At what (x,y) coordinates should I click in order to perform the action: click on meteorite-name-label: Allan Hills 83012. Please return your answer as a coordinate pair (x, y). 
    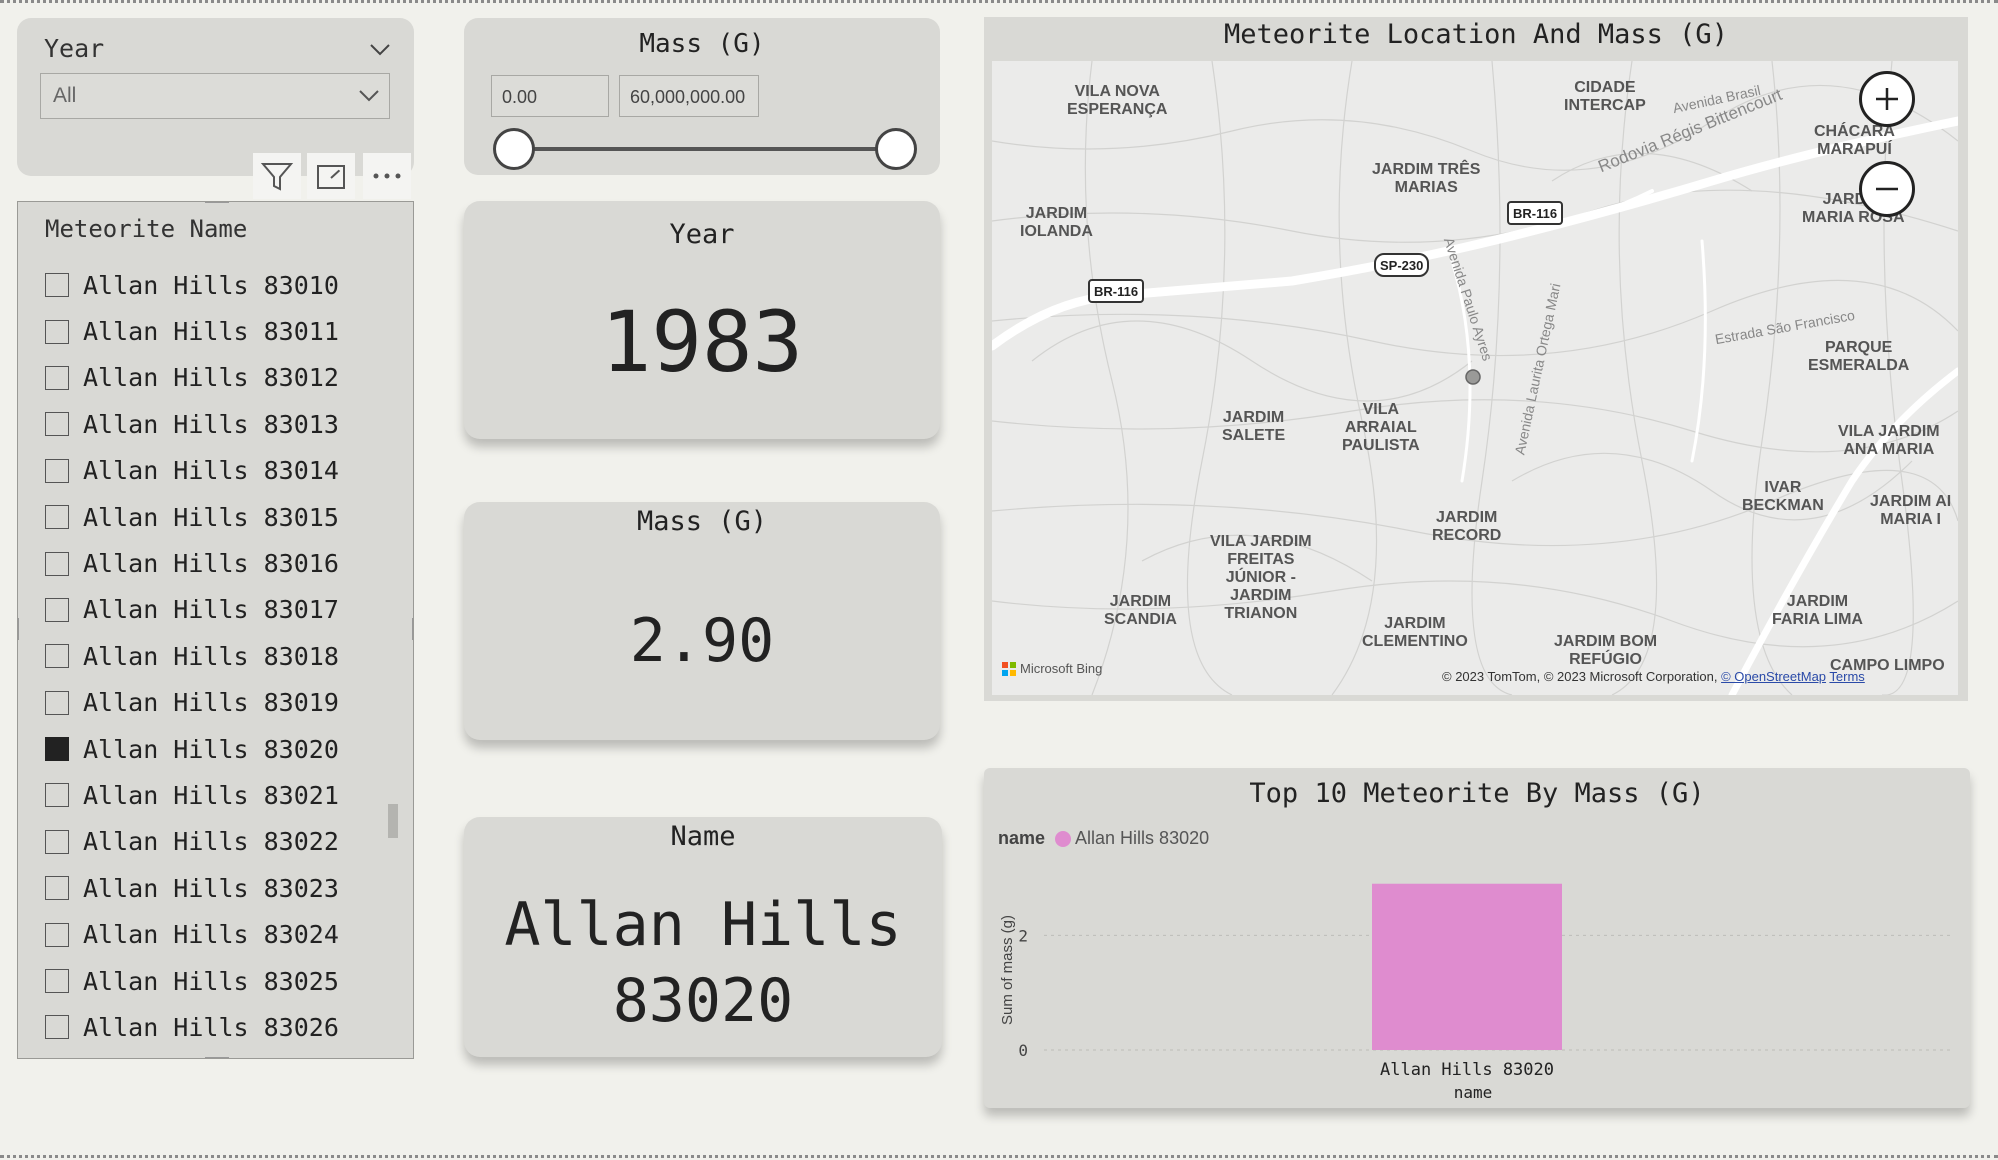
    Looking at the image, I should click on (211, 378).